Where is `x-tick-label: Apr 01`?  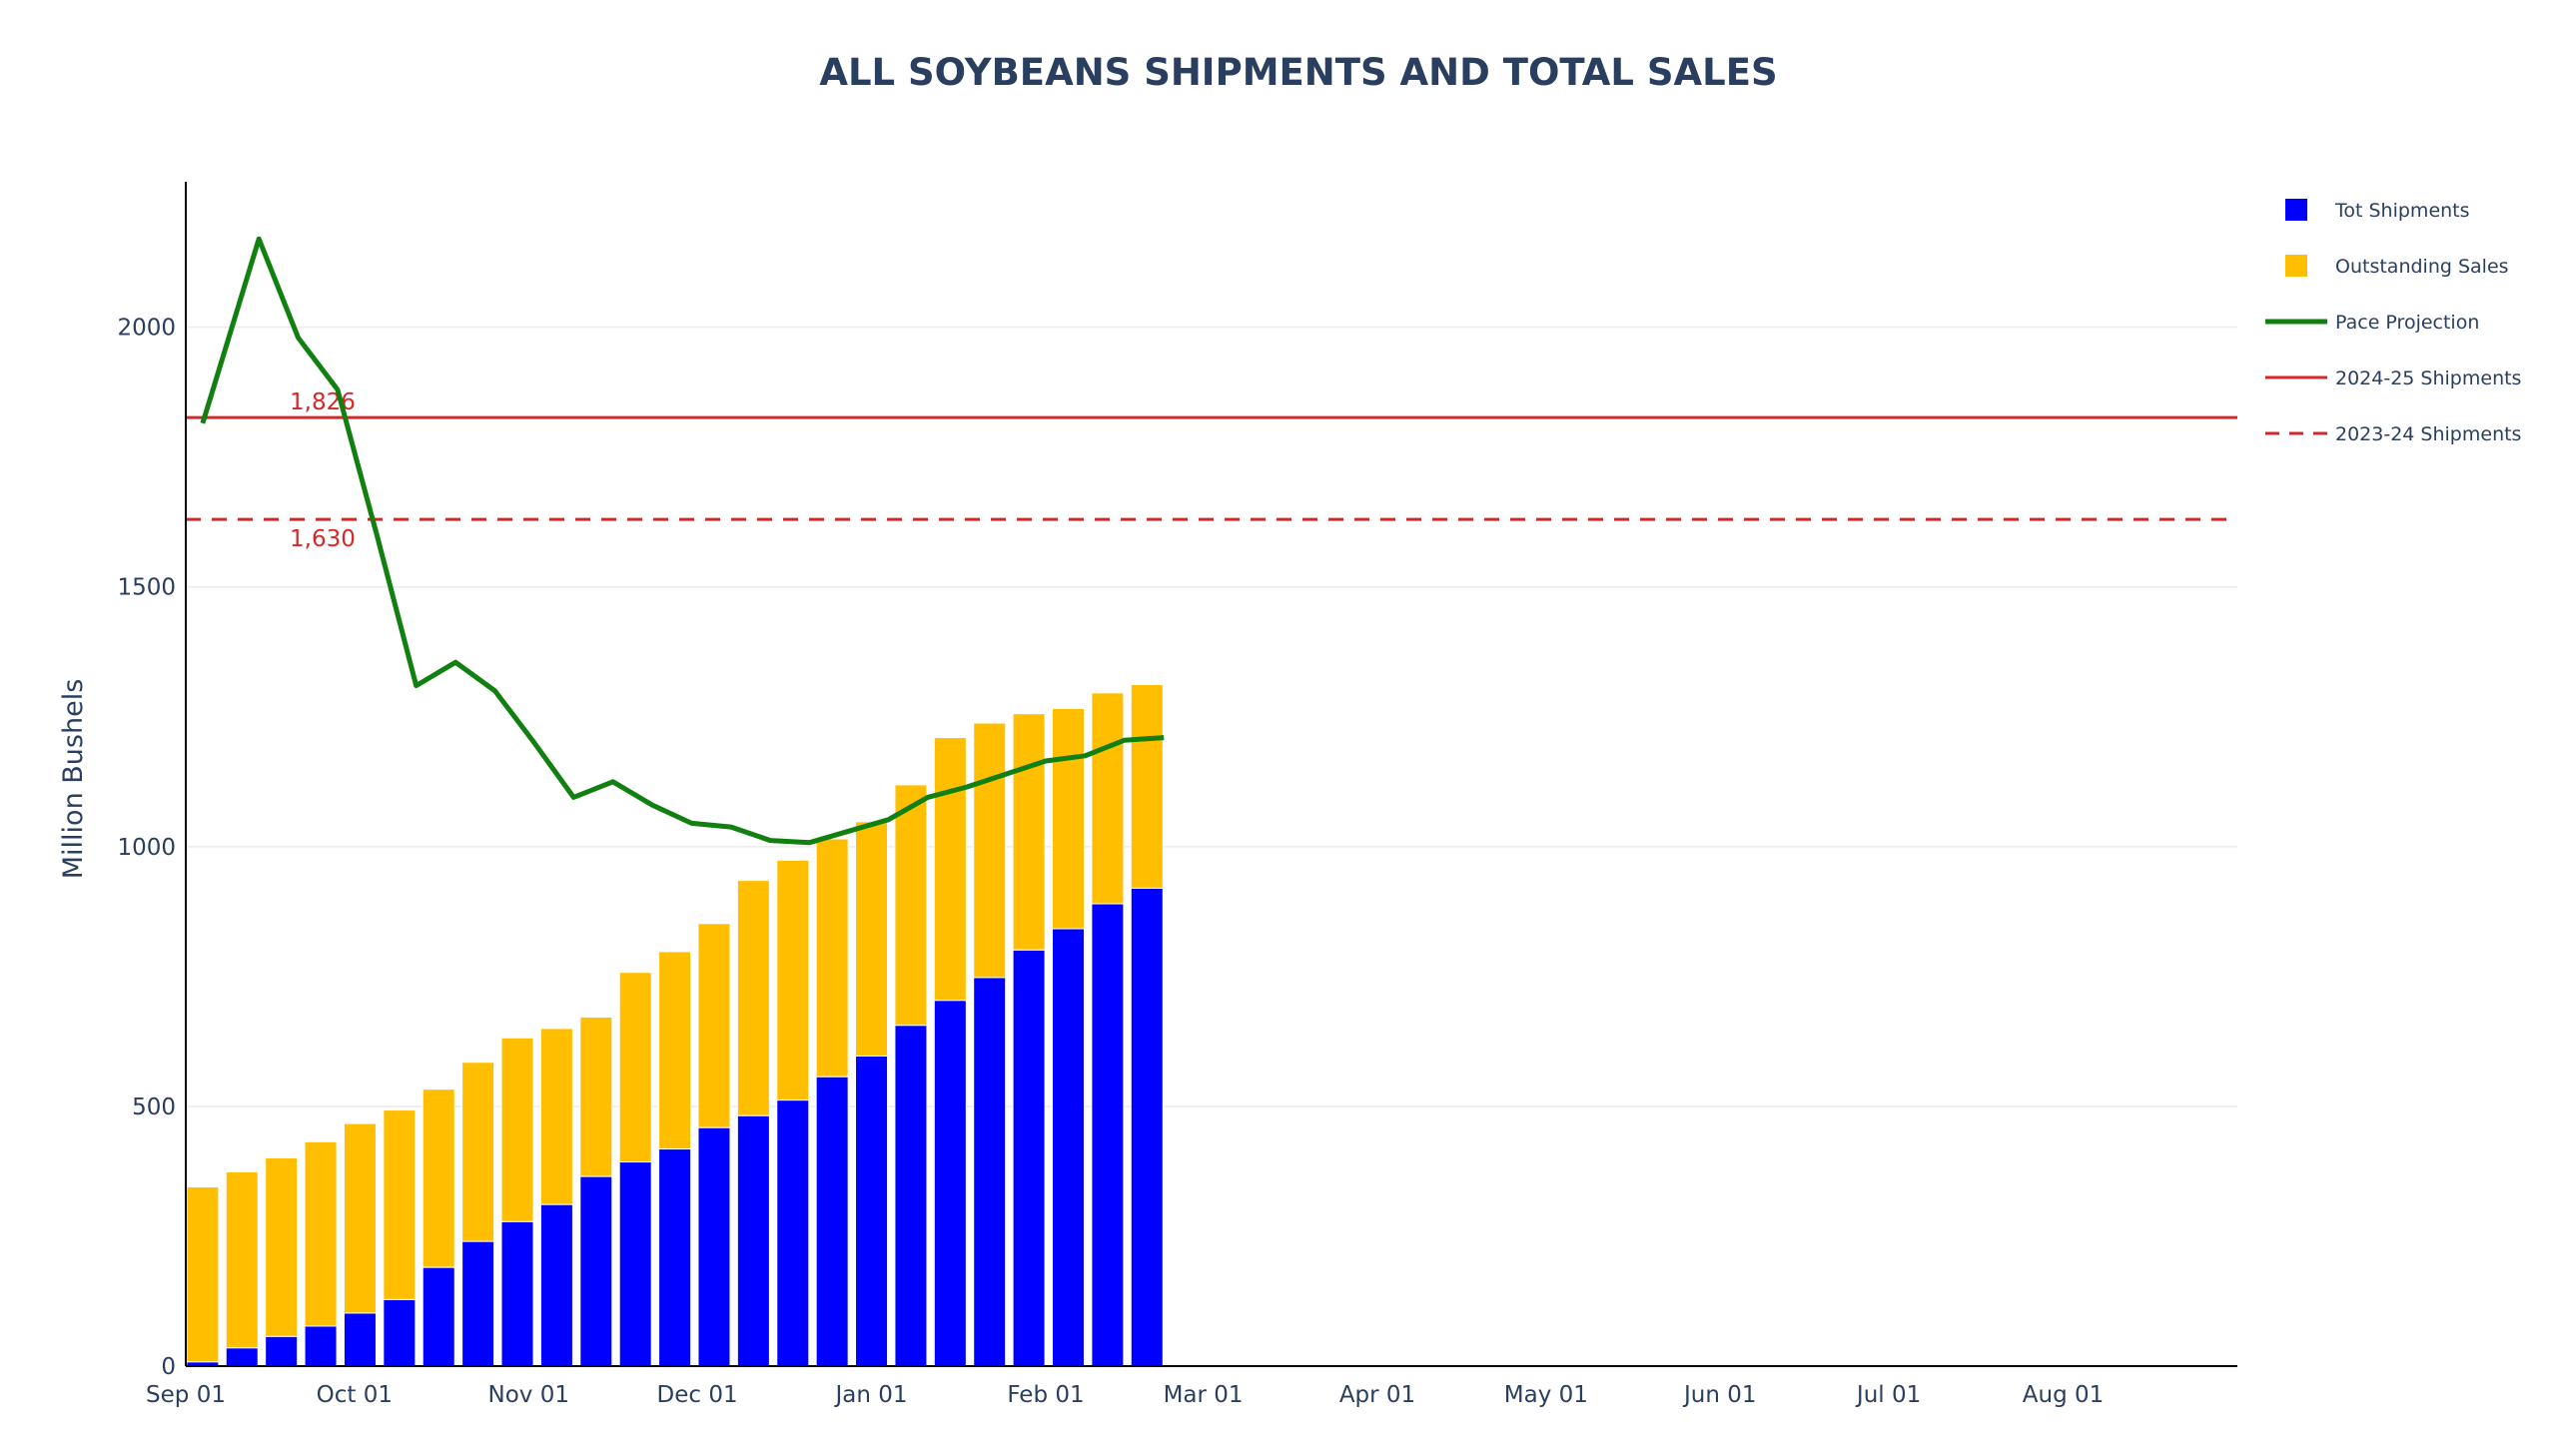 x-tick-label: Apr 01 is located at coordinates (1377, 1395).